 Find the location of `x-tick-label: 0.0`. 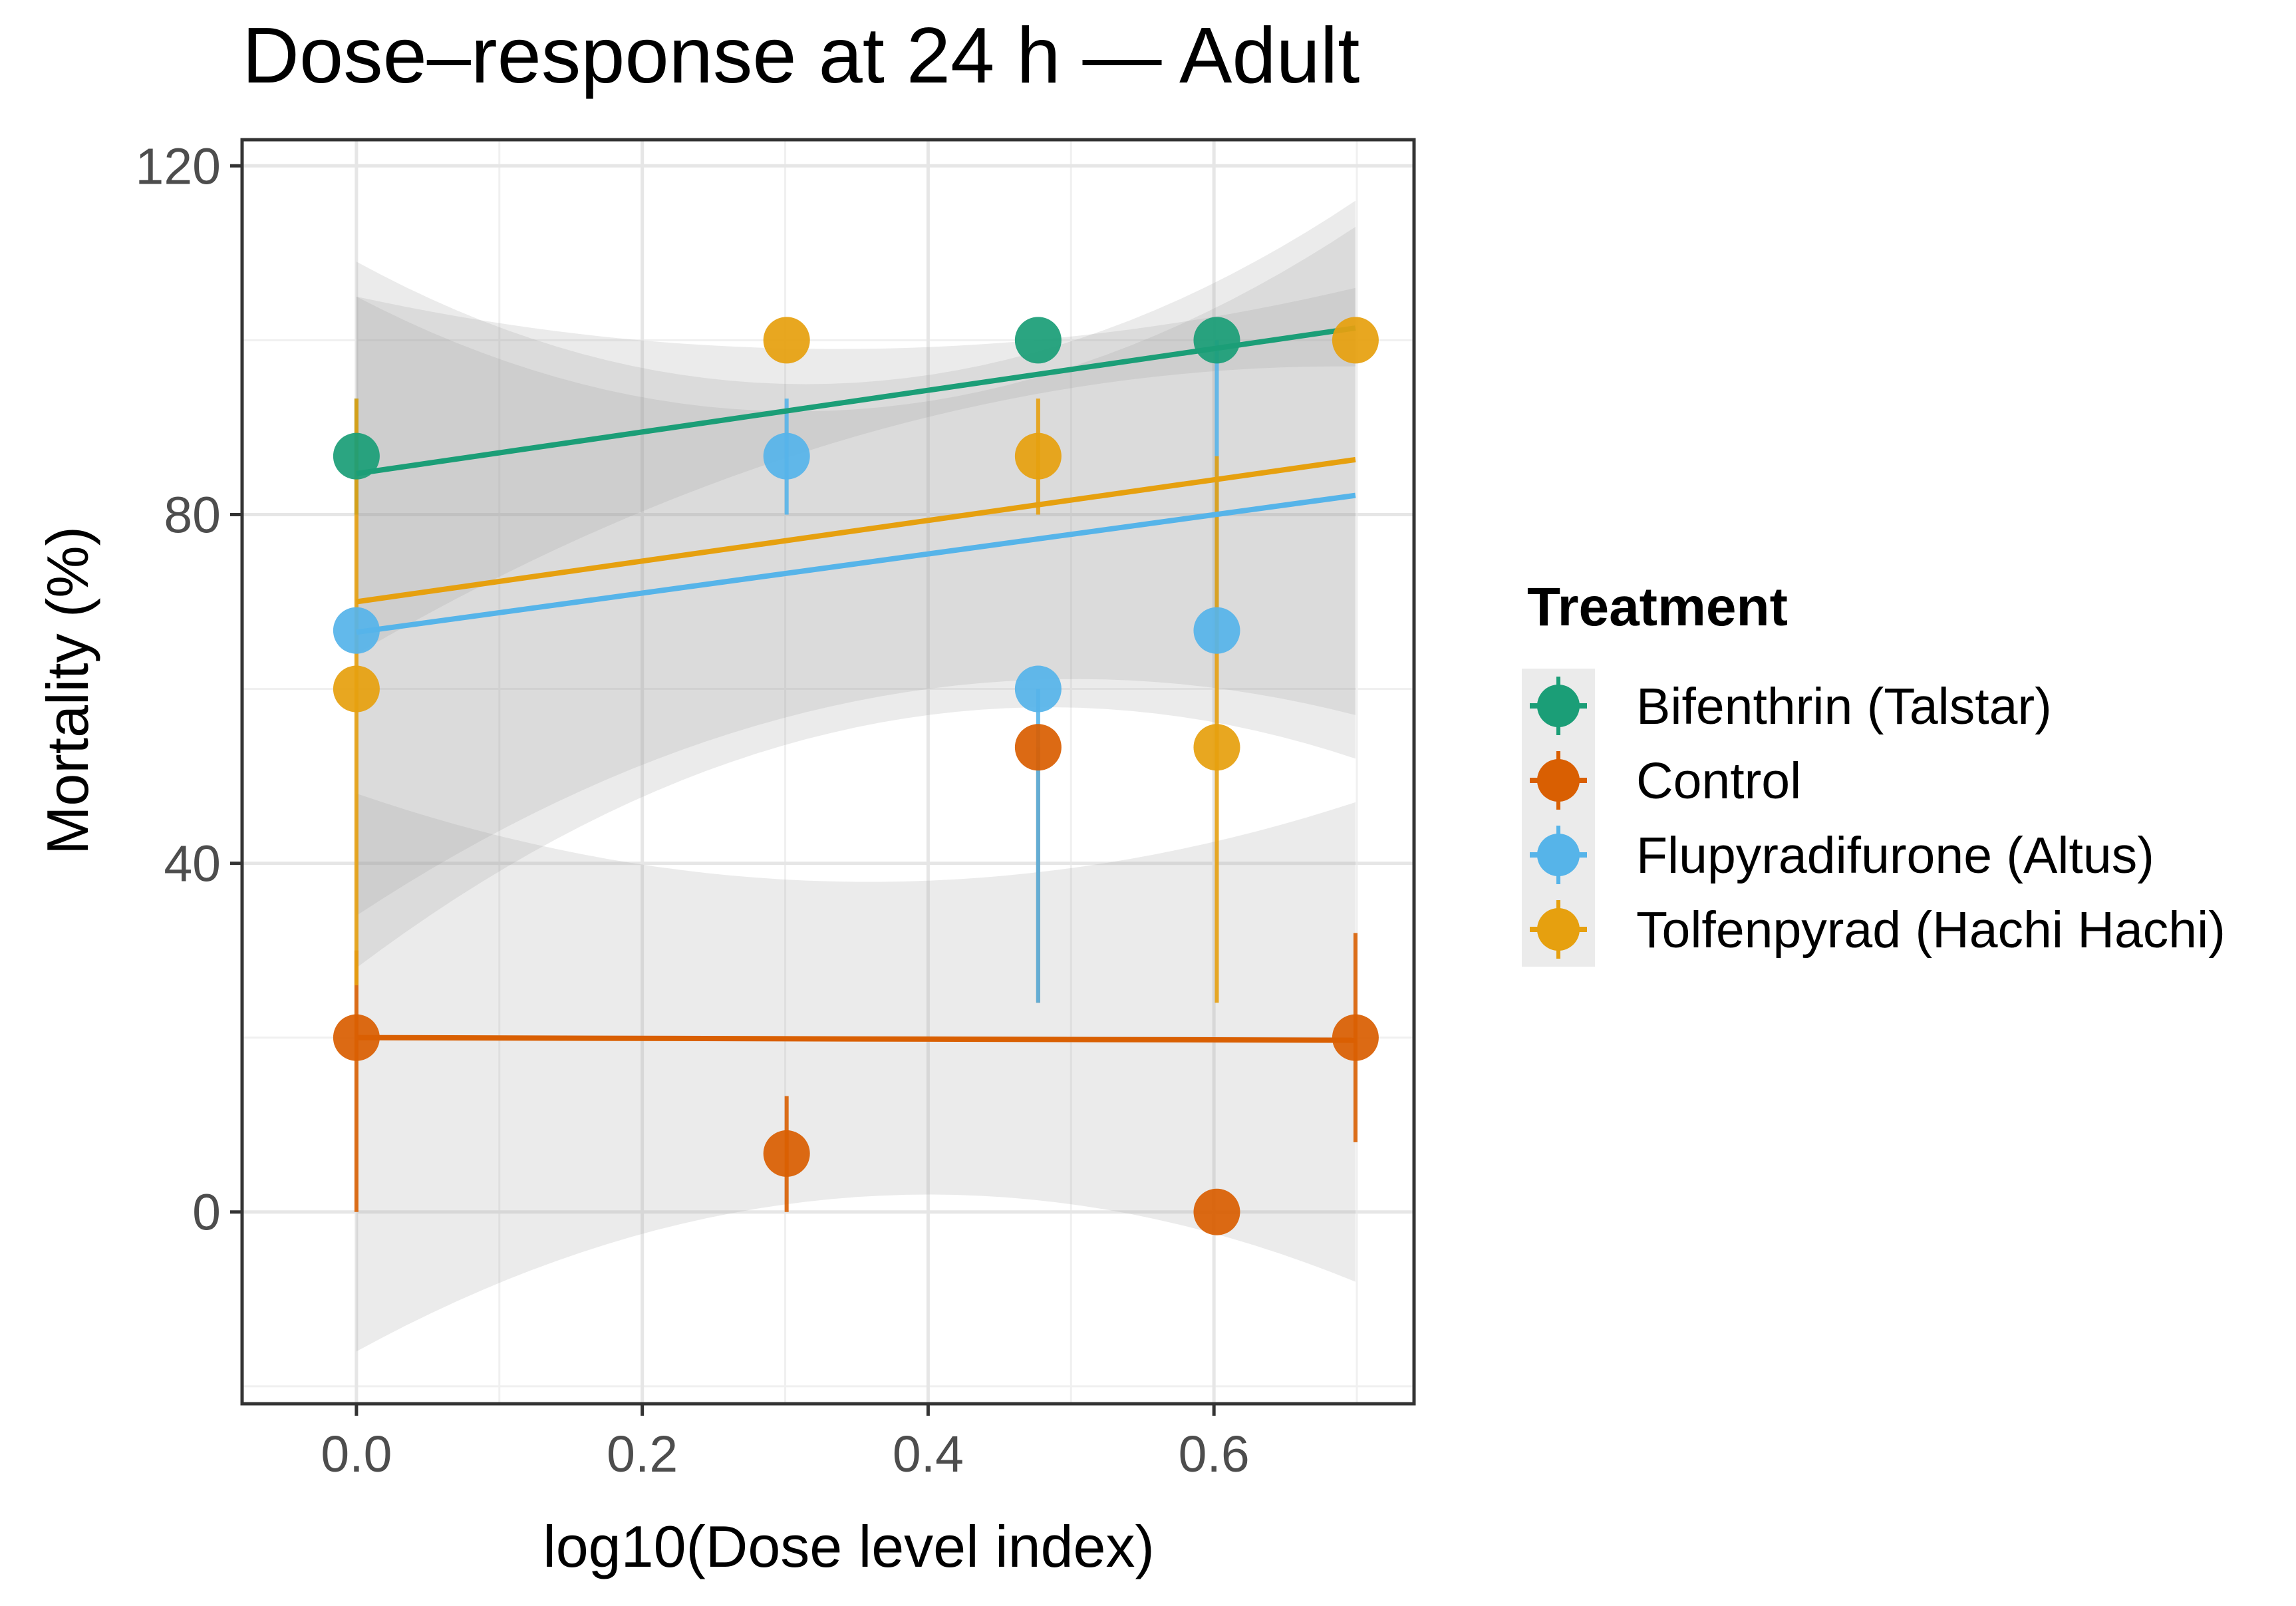

x-tick-label: 0.0 is located at coordinates (356, 1454).